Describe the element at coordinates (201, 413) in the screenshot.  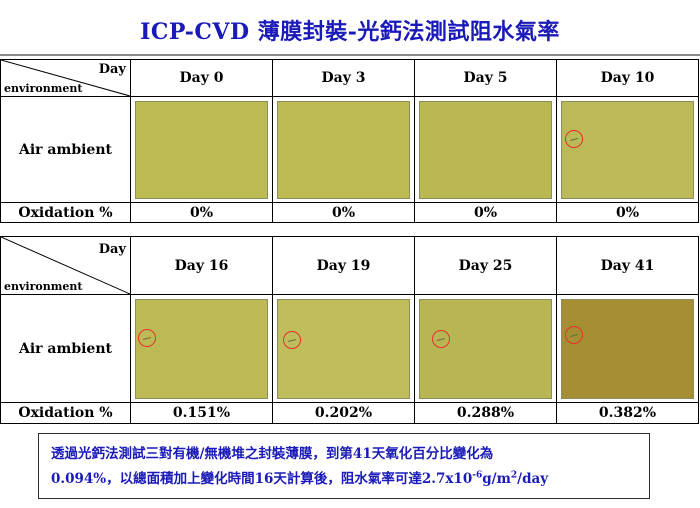
I see `oxidation-value: 0.151%` at that location.